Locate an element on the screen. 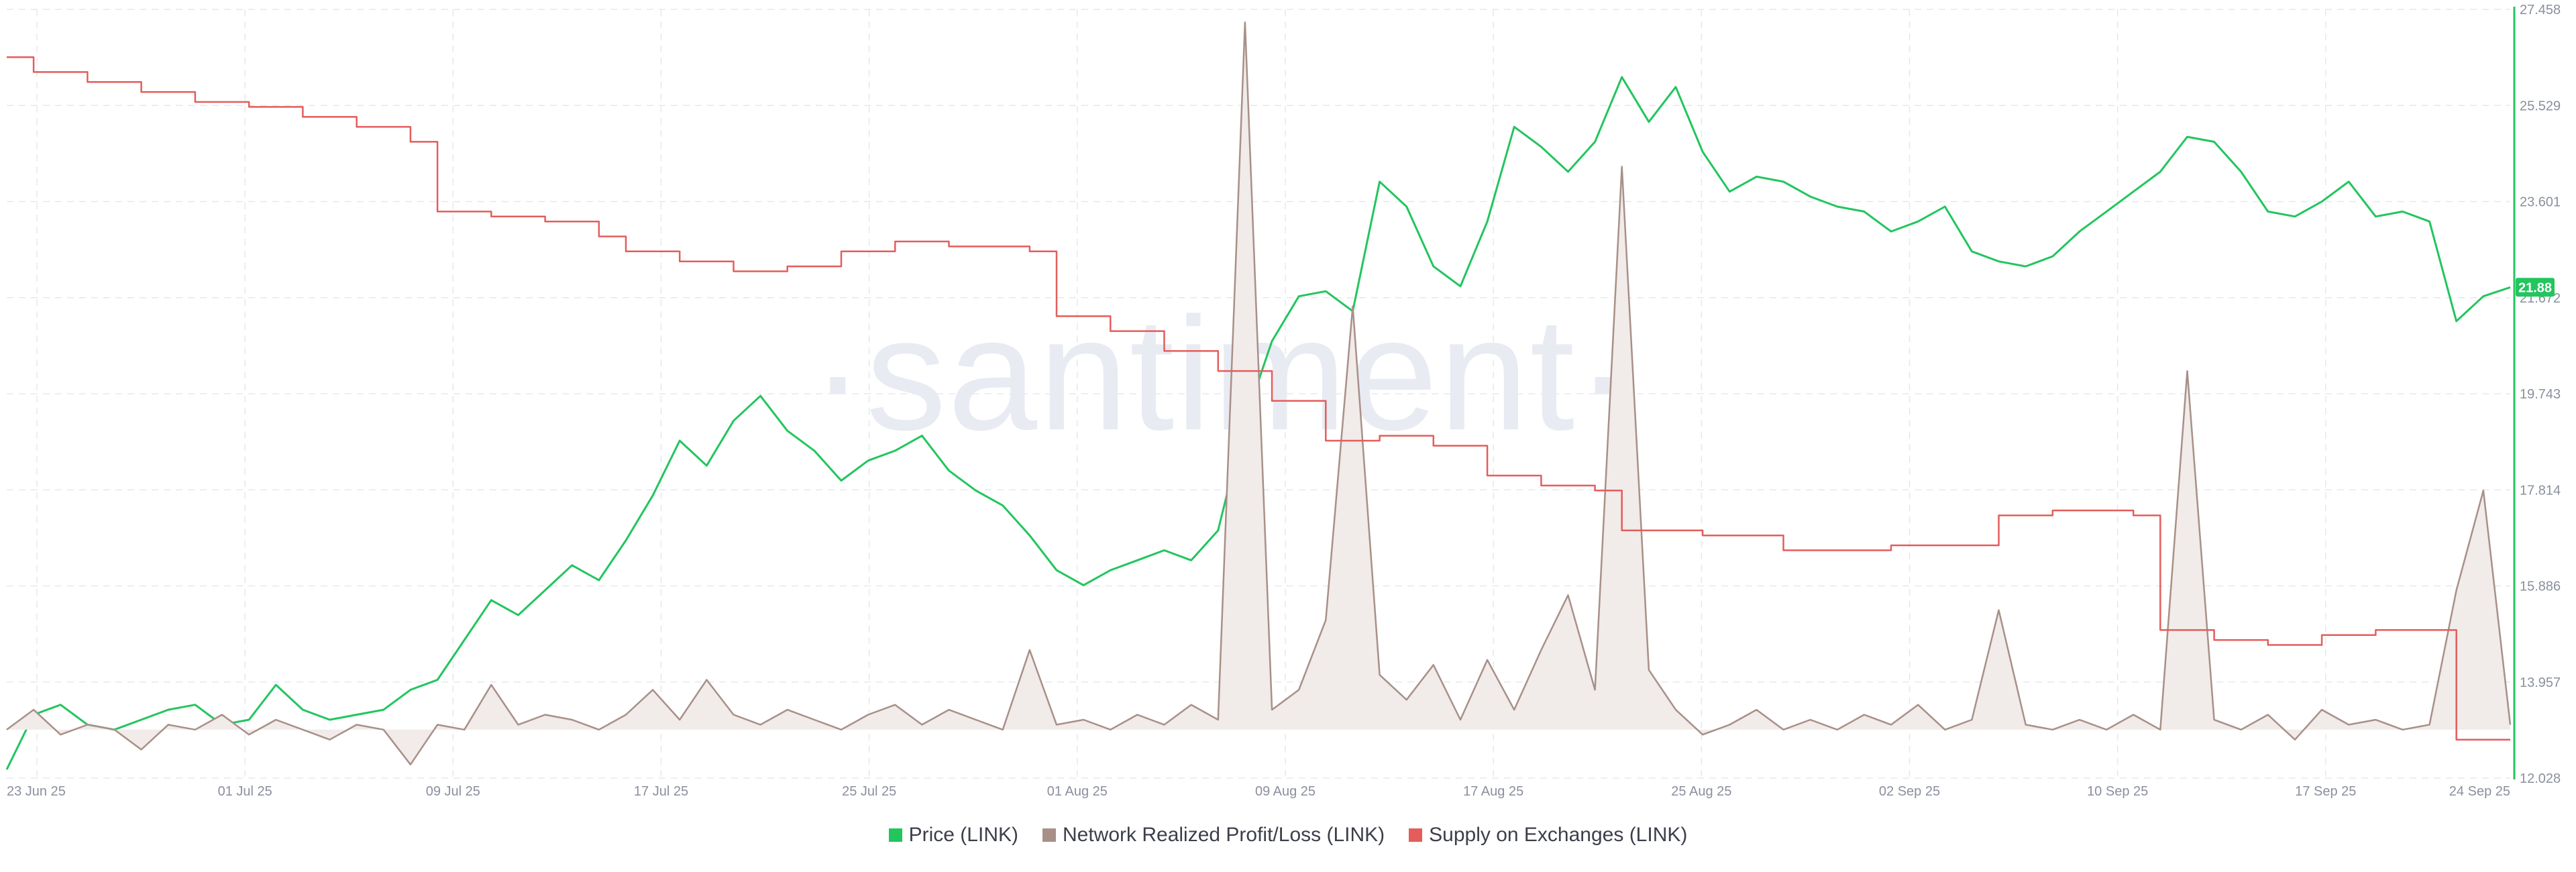  x-tick-label: 25 Aug 25 is located at coordinates (1701, 791).